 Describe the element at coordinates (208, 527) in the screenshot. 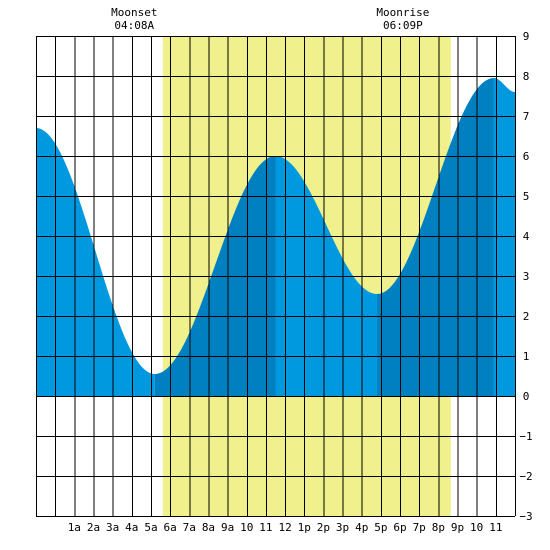

I see `x-tick-label: 8a` at that location.